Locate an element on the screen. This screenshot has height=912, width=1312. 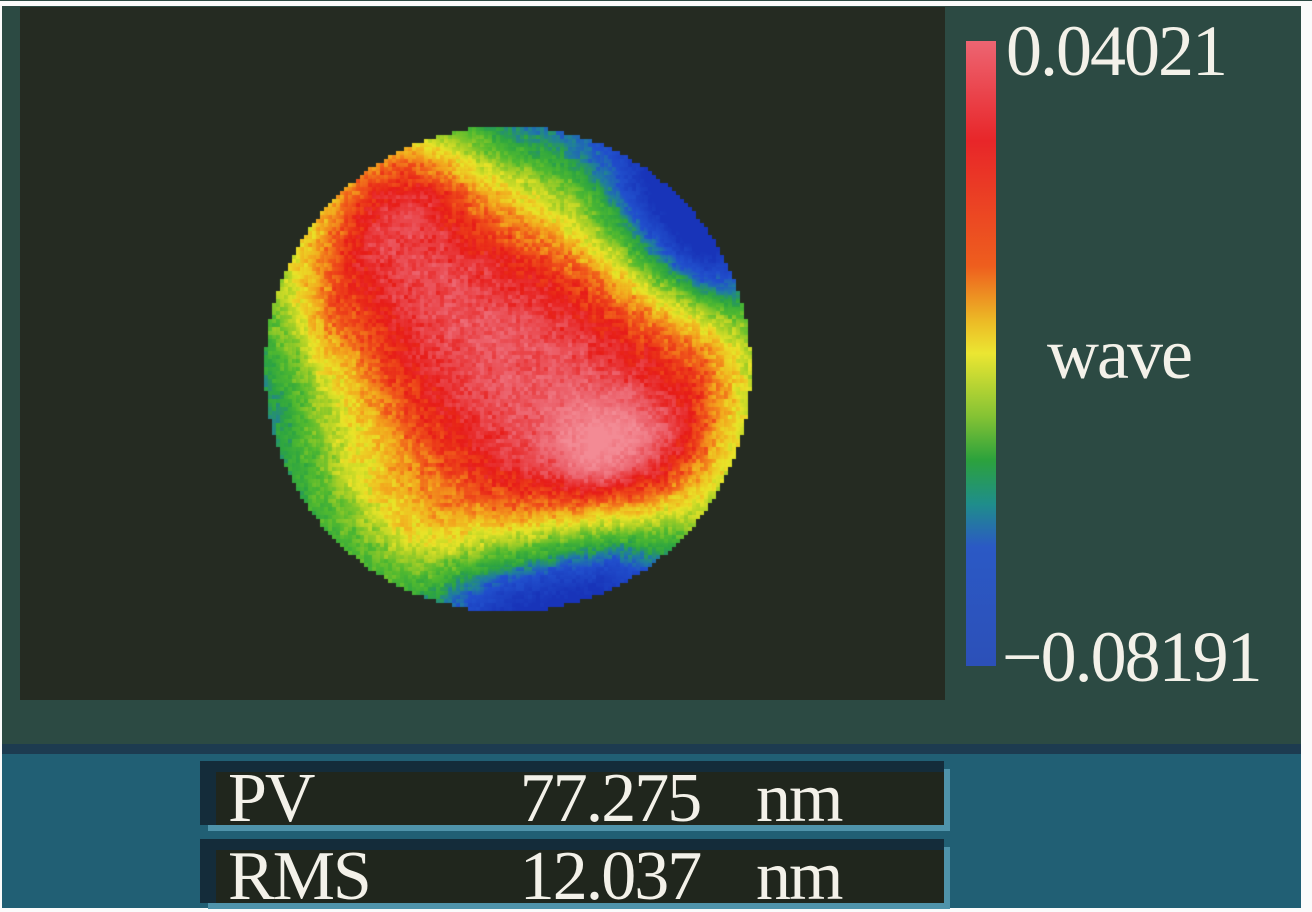
pv-unit: nm is located at coordinates (799, 798).